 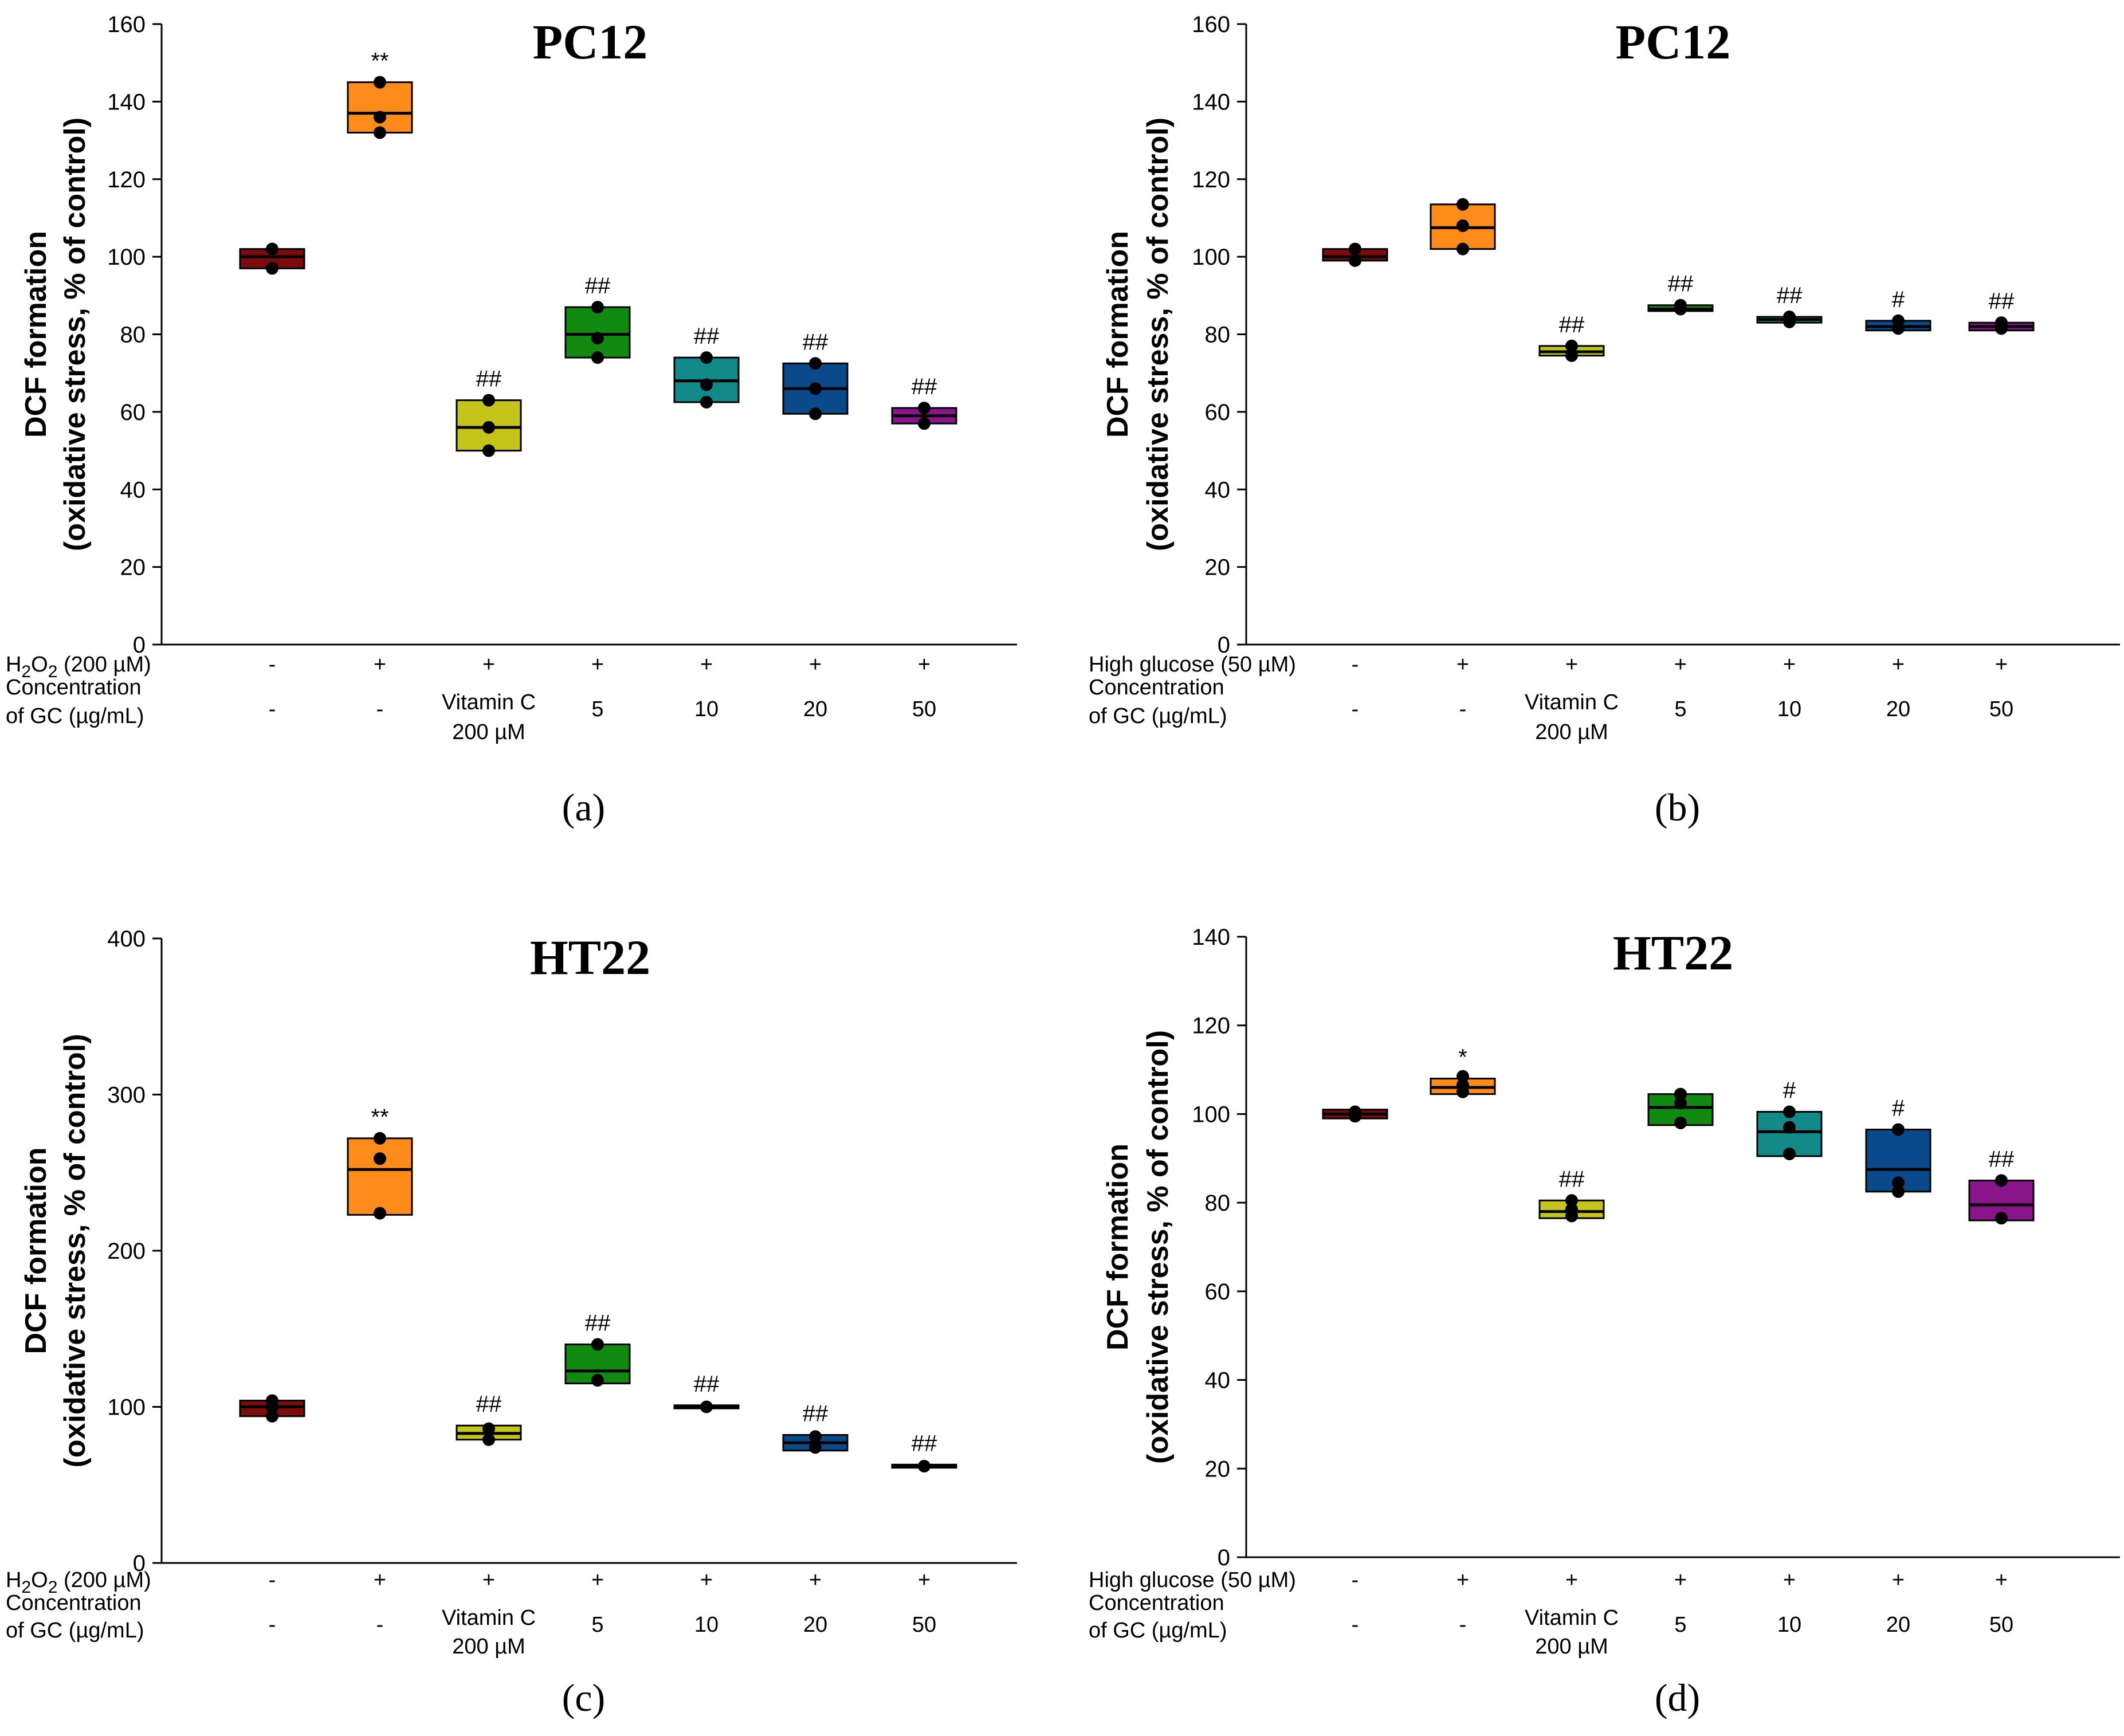 I want to click on y-tick-label: 120, so click(x=1211, y=1026).